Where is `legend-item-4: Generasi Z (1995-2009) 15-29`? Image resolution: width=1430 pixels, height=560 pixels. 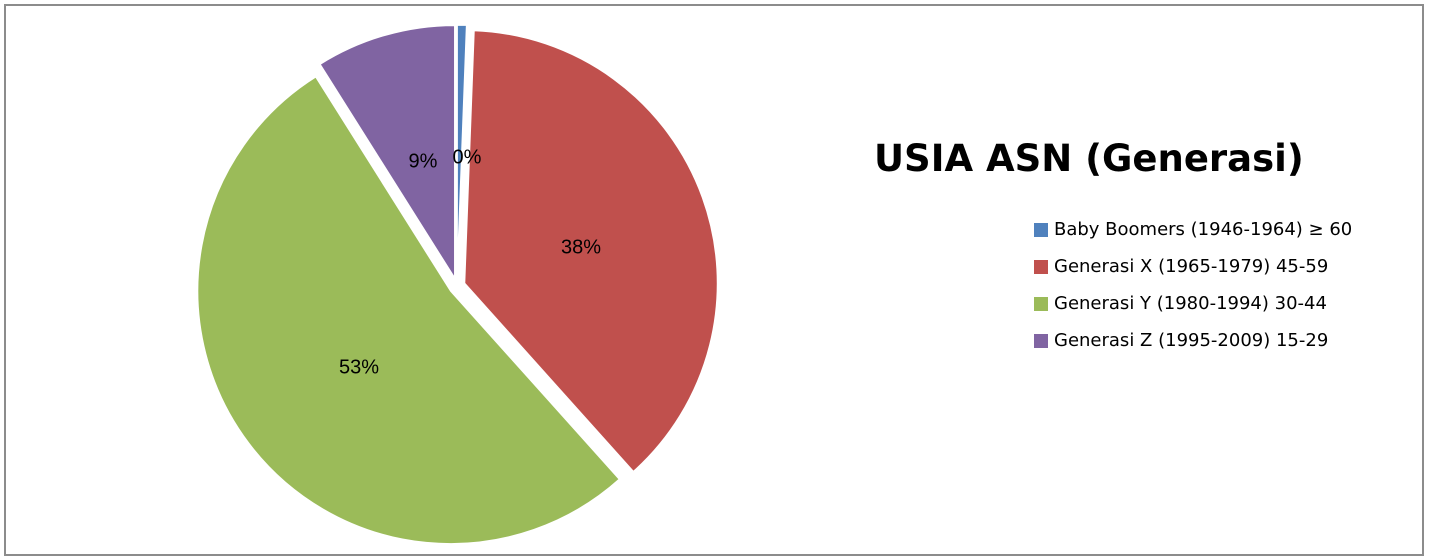
legend-item-4: Generasi Z (1995-2009) 15-29 is located at coordinates (1193, 340).